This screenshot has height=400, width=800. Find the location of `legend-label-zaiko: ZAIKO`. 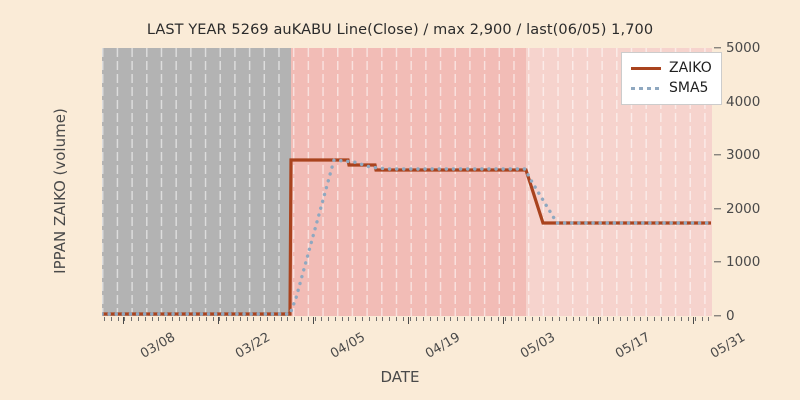

legend-label-zaiko: ZAIKO is located at coordinates (690, 68).